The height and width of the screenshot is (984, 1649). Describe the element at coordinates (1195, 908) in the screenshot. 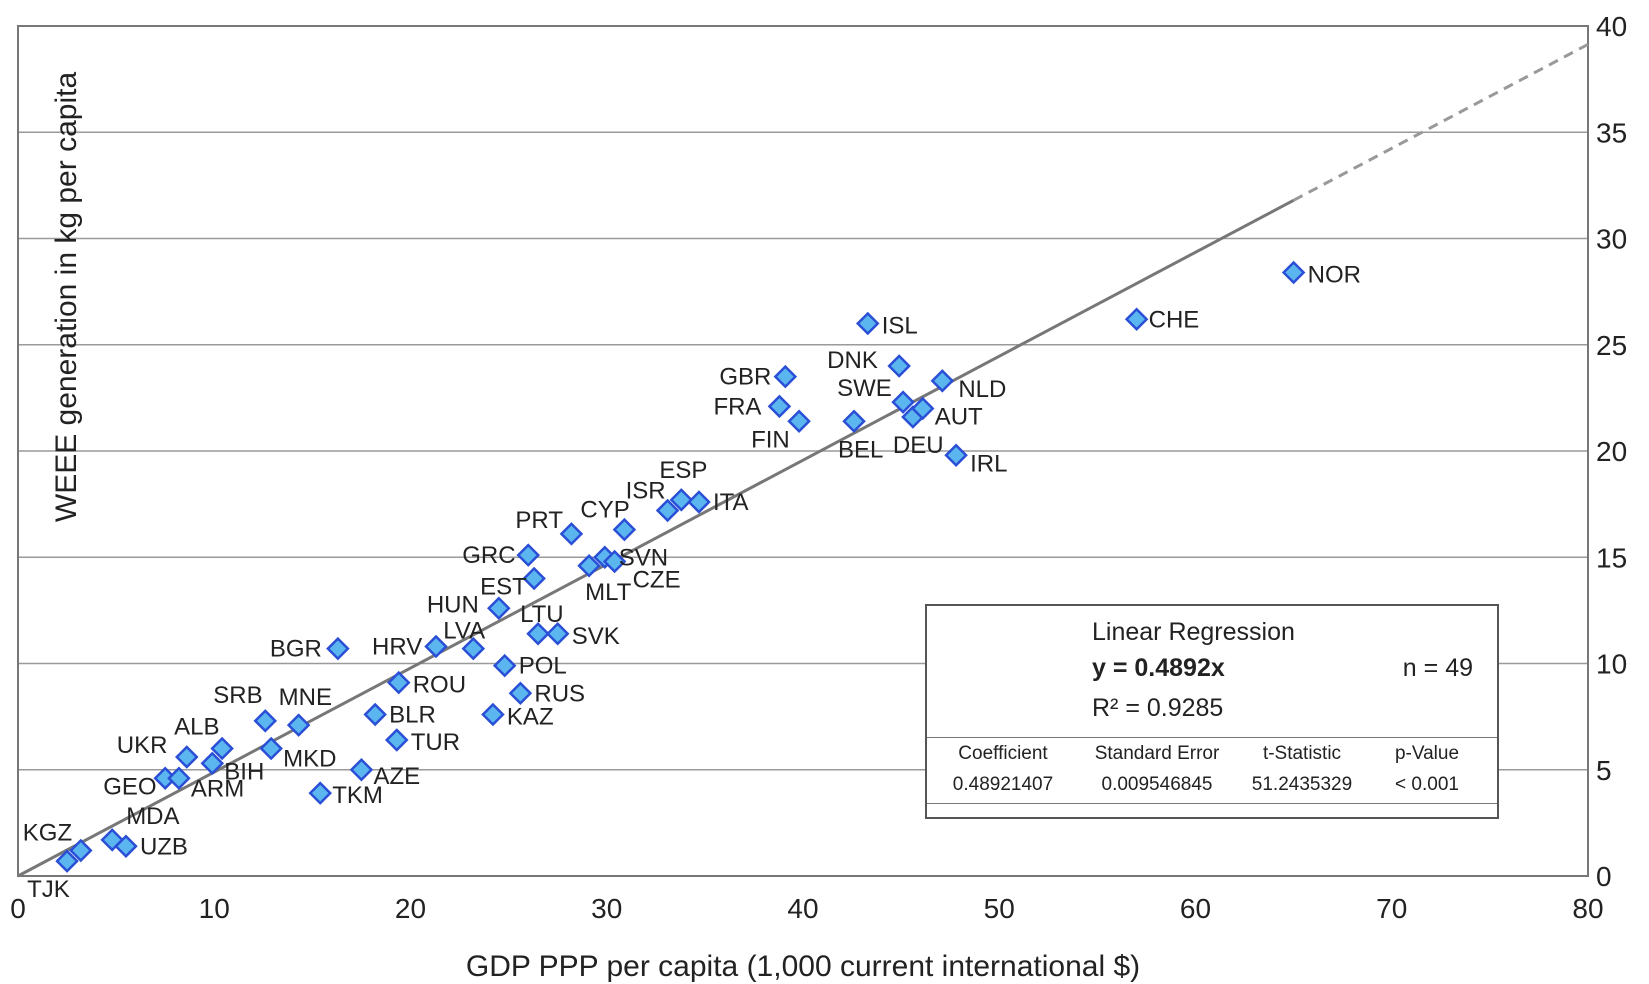

I see `x-tick-label: 60` at that location.